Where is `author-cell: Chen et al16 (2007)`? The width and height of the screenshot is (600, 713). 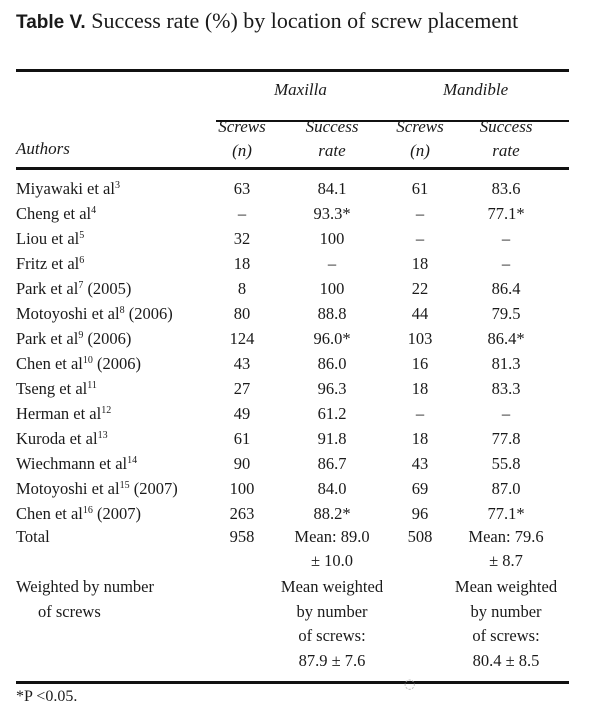
author-cell: Chen et al16 (2007) is located at coordinates (79, 513).